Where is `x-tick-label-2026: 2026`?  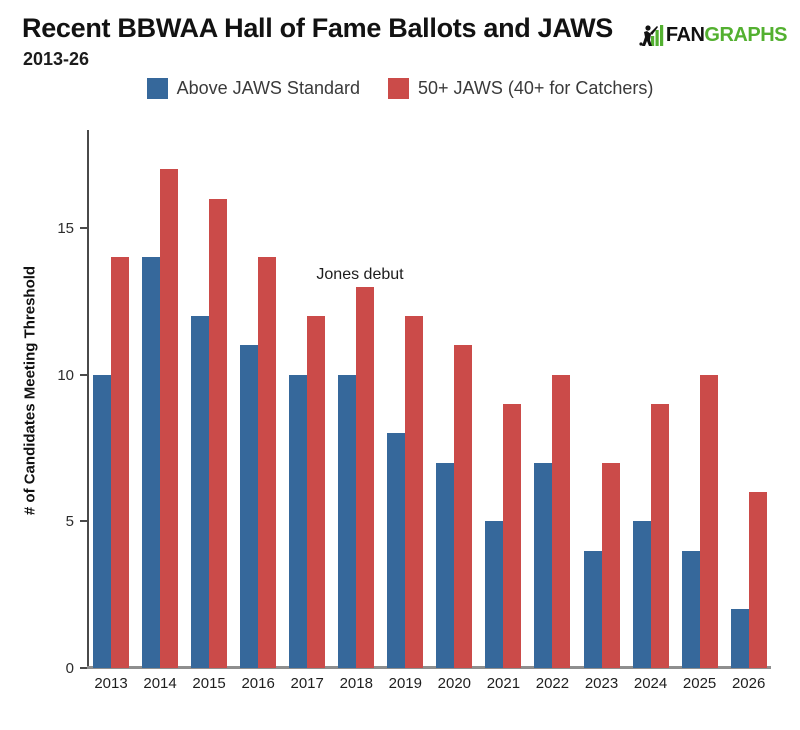
x-tick-label-2026: 2026 is located at coordinates (748, 683).